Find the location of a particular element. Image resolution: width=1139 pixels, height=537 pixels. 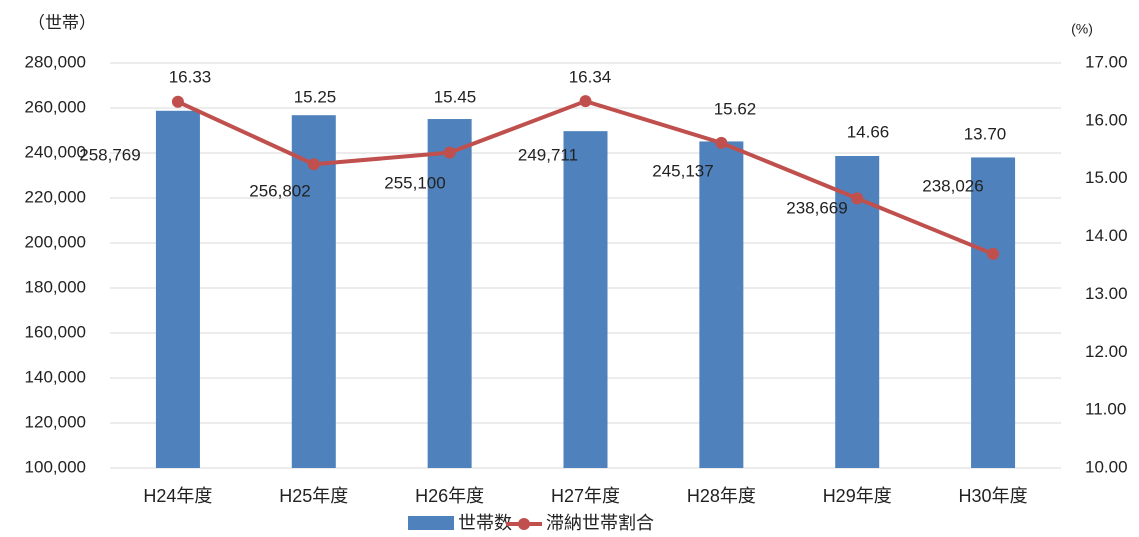

x-tick-label: H24年度 is located at coordinates (177, 496).